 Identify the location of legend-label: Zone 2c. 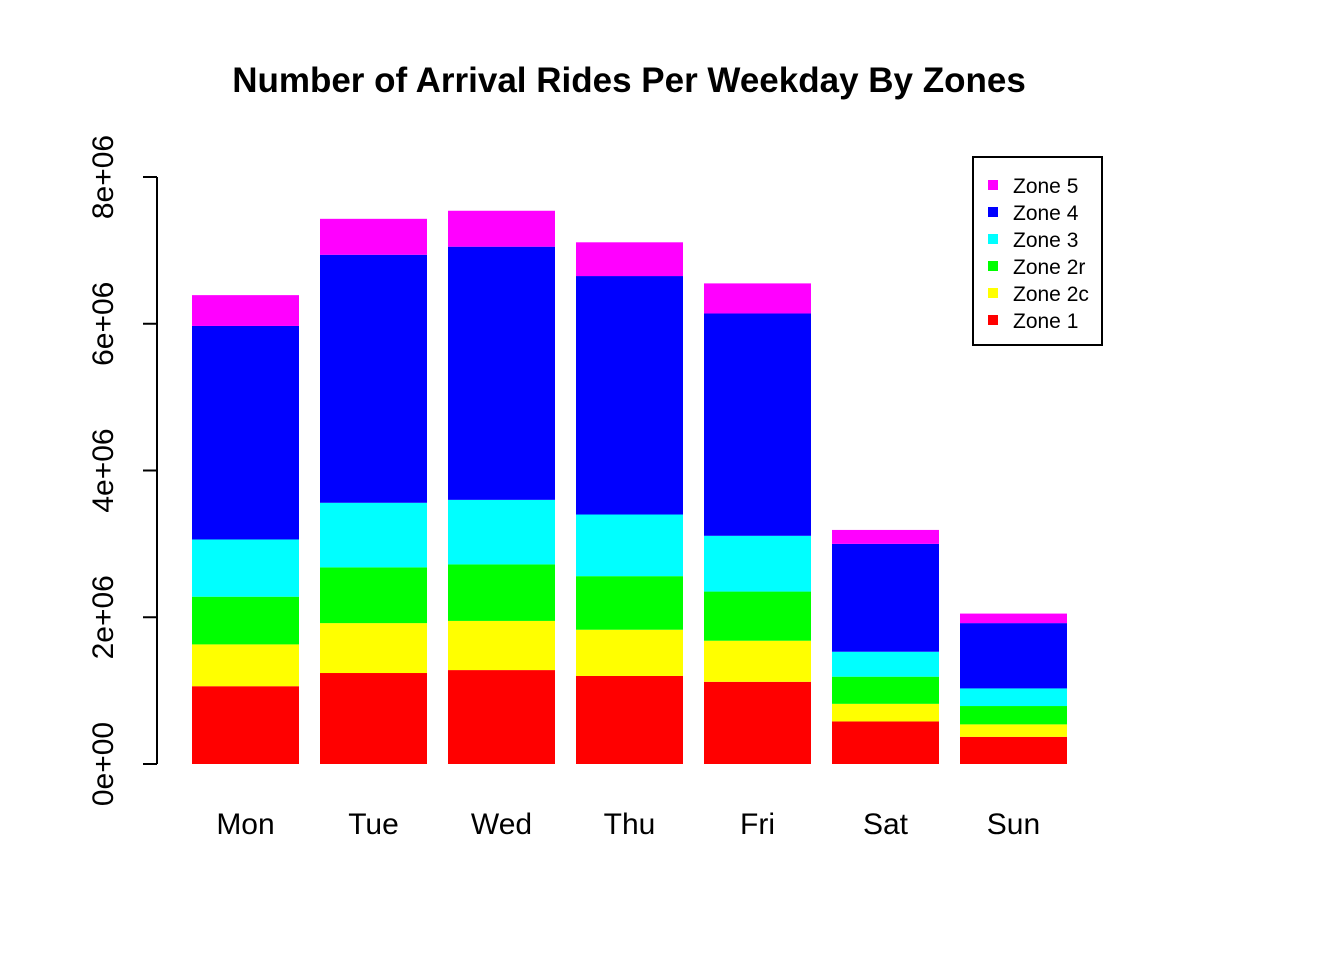
(1051, 294).